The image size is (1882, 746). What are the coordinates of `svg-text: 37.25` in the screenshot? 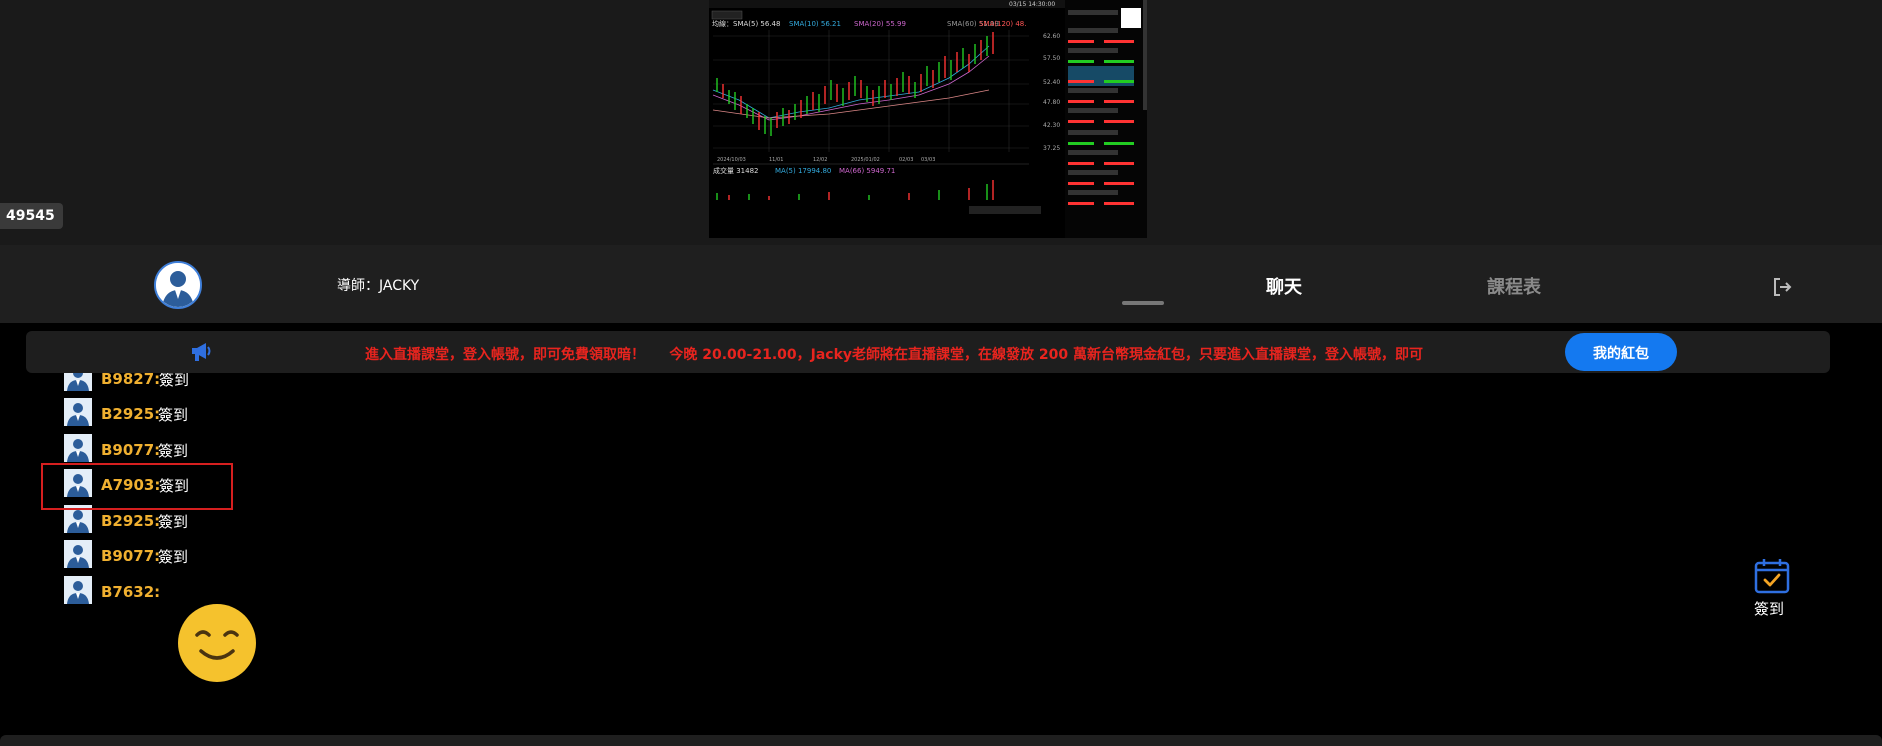 It's located at (1051, 148).